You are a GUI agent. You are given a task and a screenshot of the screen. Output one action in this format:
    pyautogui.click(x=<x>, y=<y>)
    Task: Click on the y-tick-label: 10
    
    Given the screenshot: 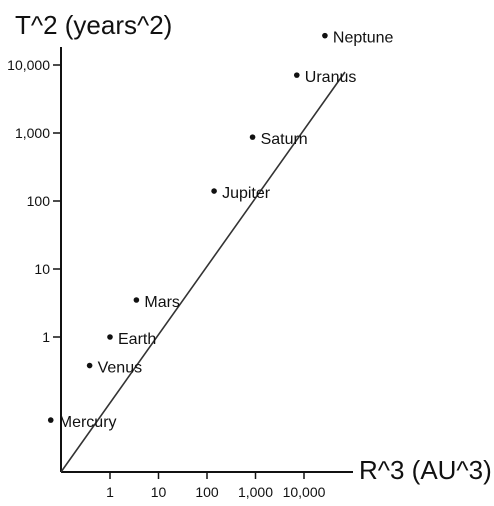 What is the action you would take?
    pyautogui.click(x=42, y=269)
    